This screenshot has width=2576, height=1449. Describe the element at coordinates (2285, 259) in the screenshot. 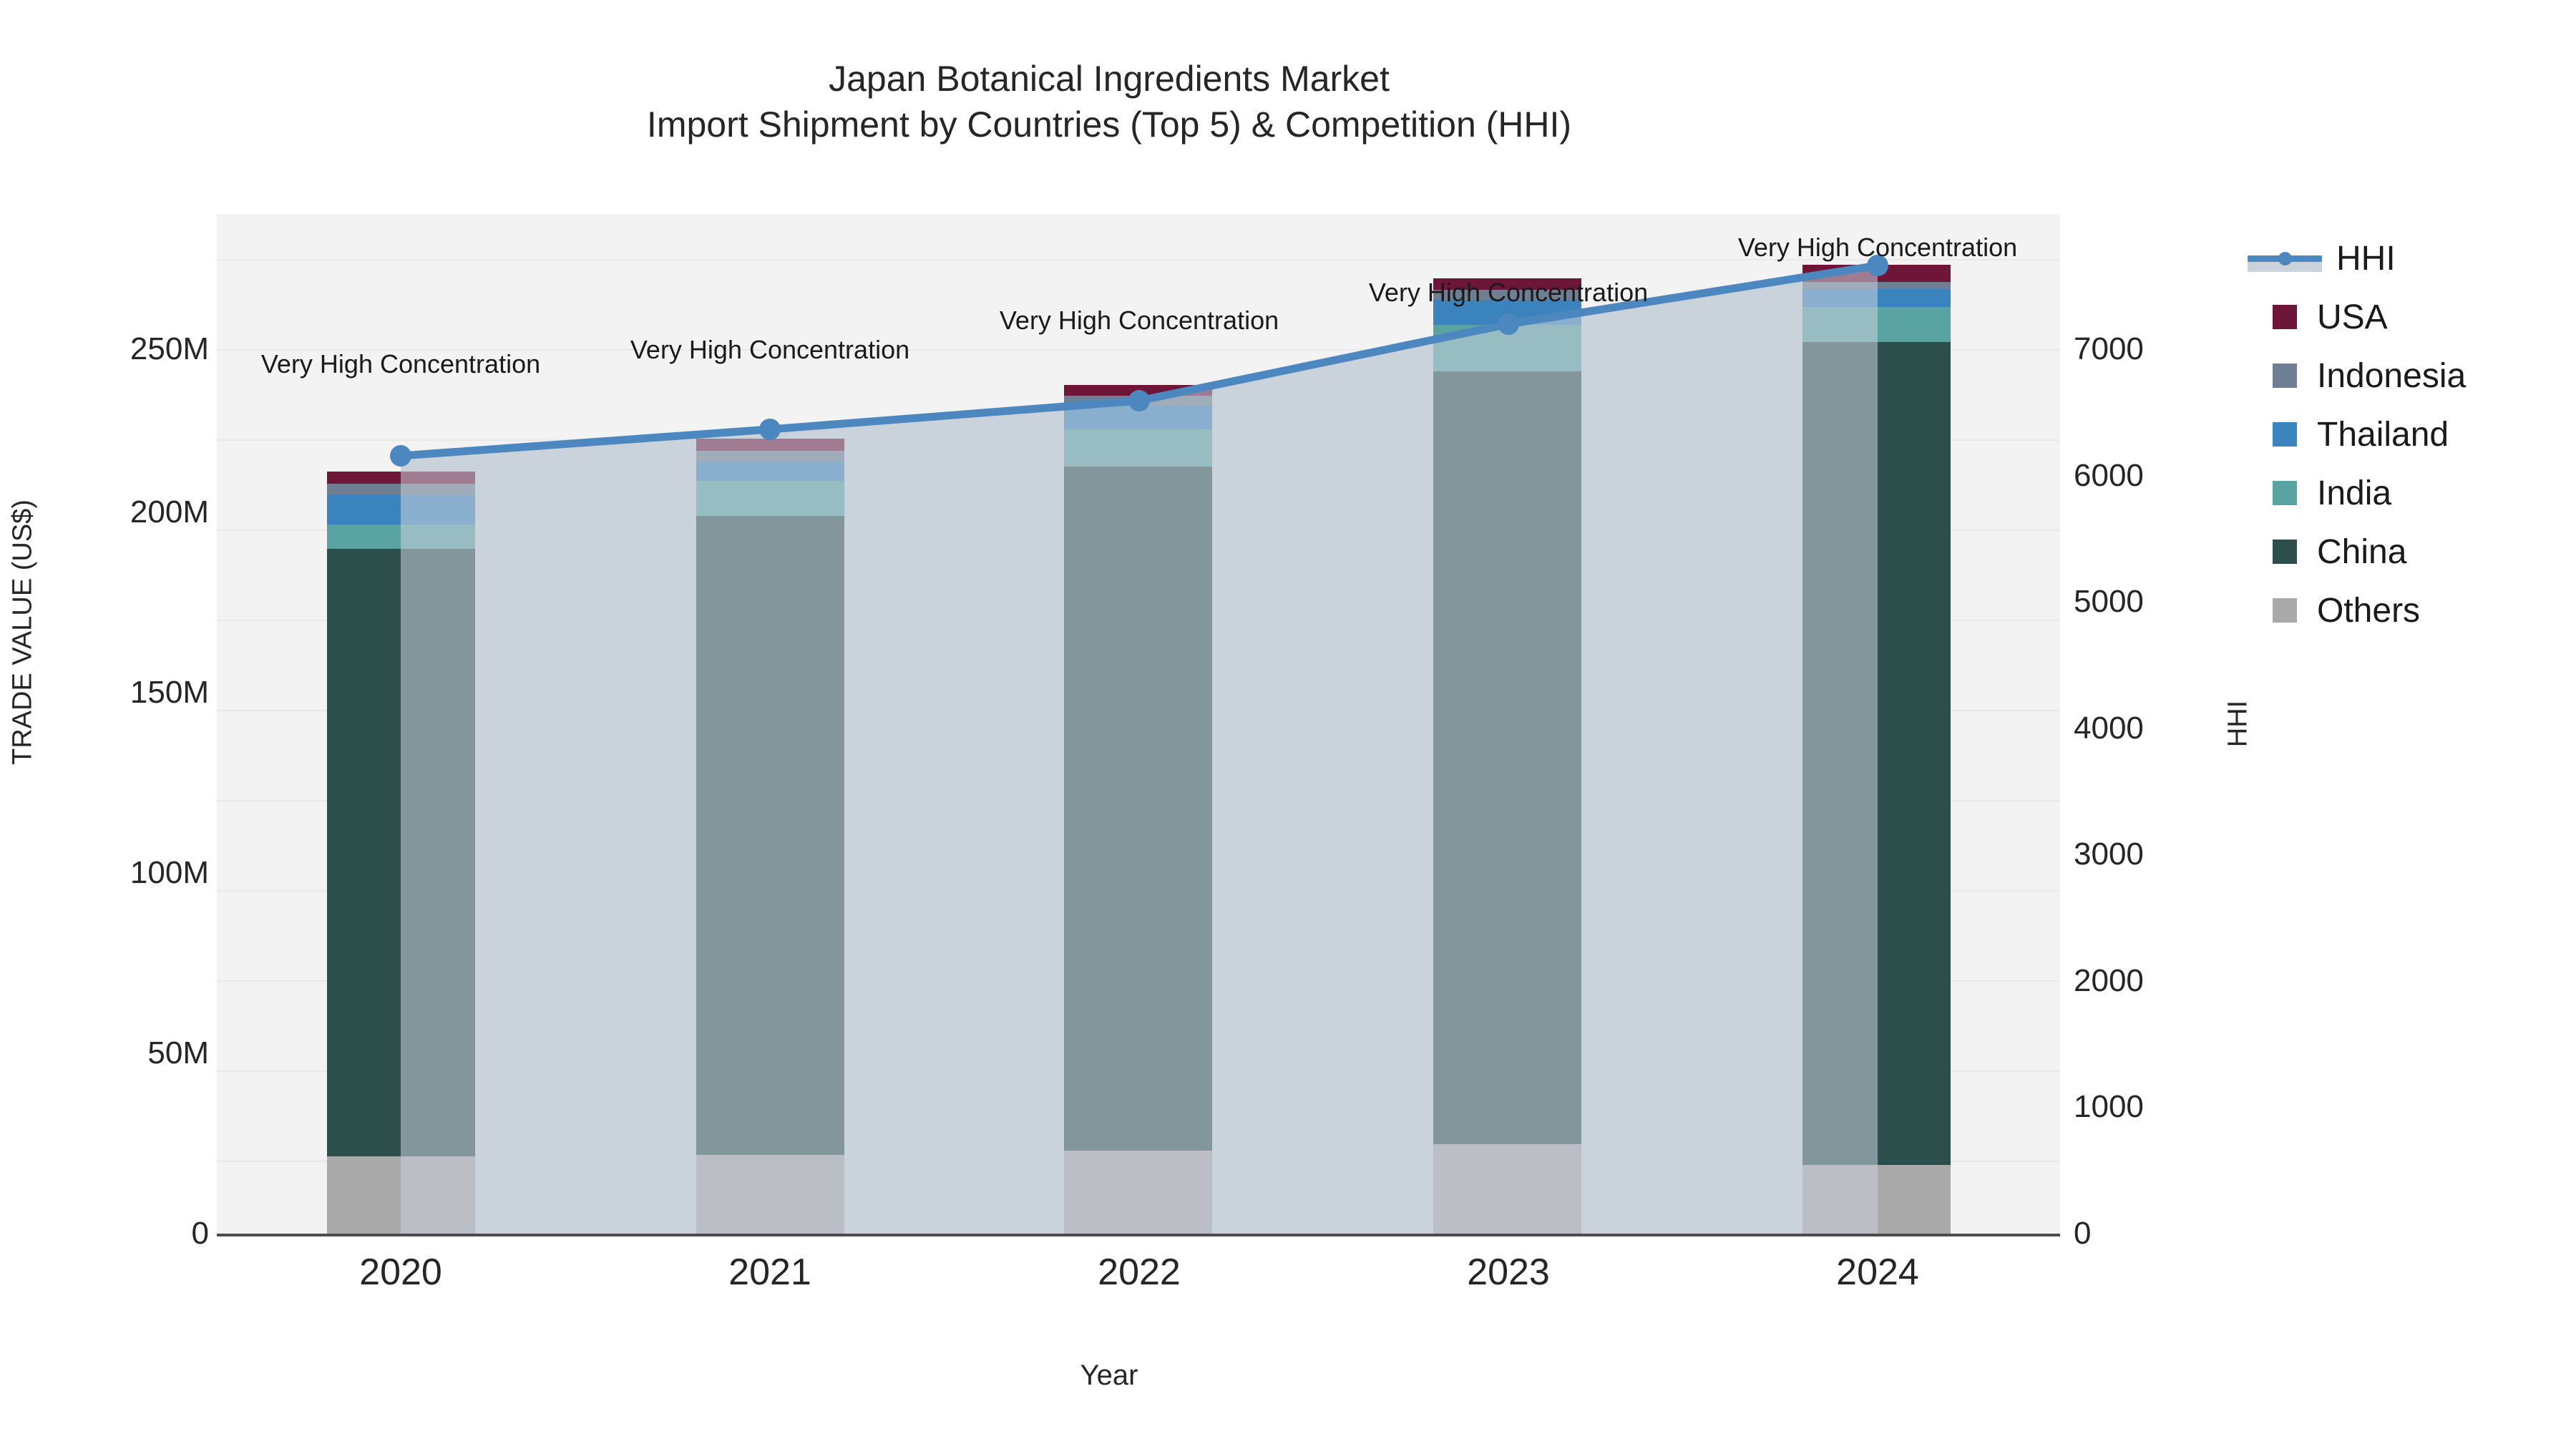

I see `hhi-line-icon` at that location.